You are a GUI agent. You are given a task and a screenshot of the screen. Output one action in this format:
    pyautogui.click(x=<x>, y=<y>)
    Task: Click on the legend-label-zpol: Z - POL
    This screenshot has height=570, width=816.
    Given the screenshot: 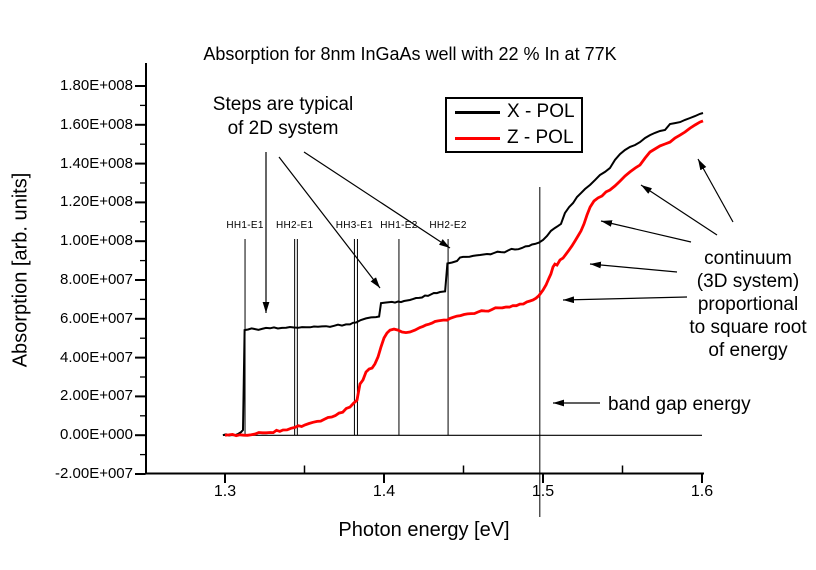 What is the action you would take?
    pyautogui.click(x=540, y=137)
    